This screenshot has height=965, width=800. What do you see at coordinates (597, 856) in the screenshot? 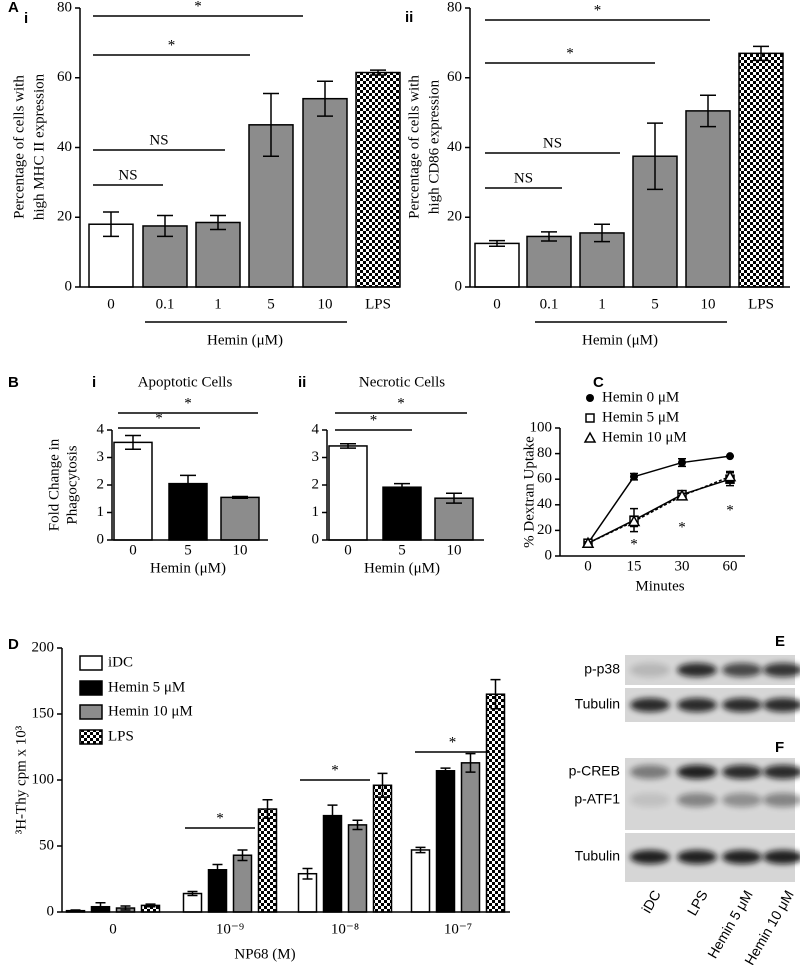
I see `blot-row-label: Tubulin` at bounding box center [597, 856].